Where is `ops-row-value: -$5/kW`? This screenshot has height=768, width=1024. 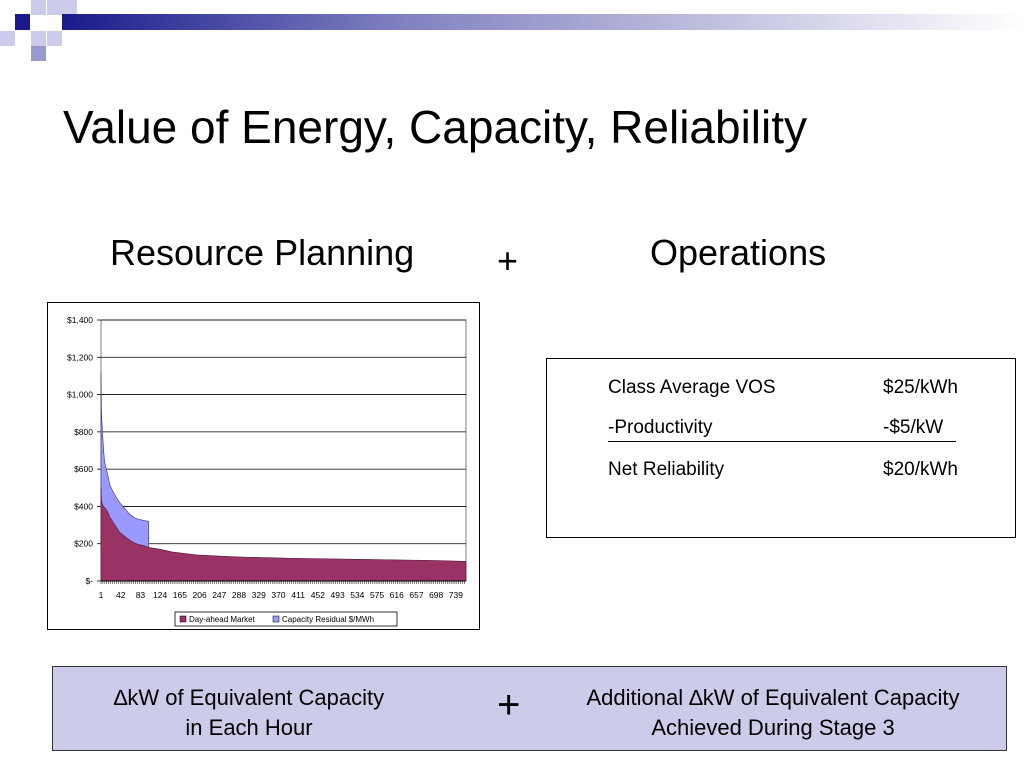
ops-row-value: -$5/kW is located at coordinates (913, 427).